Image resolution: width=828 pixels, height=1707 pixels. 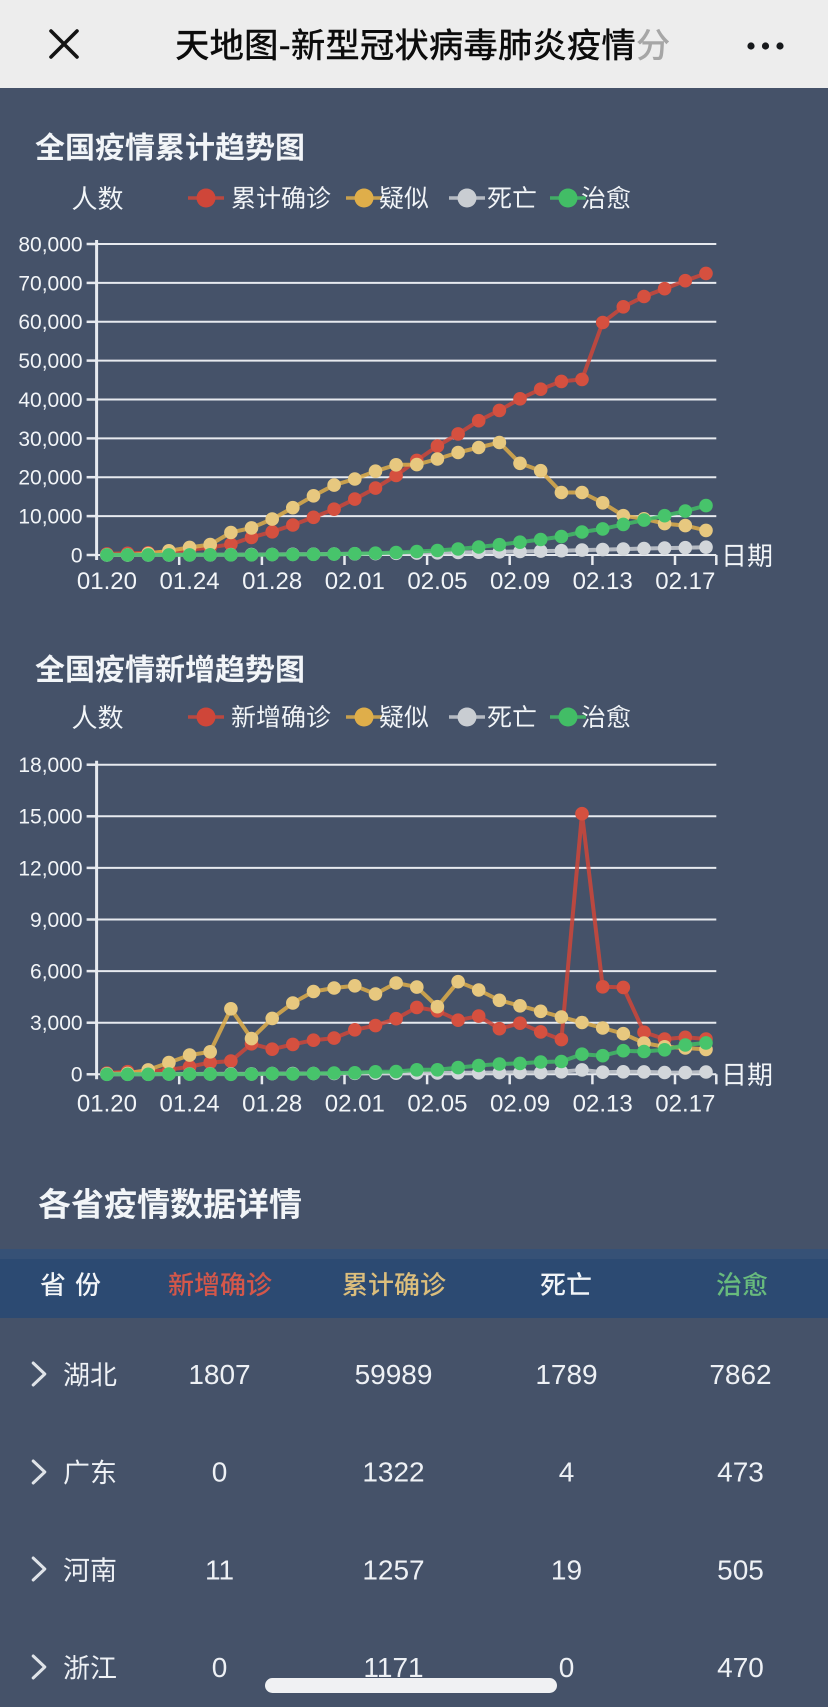 I want to click on svg-text: 470, so click(x=740, y=1667).